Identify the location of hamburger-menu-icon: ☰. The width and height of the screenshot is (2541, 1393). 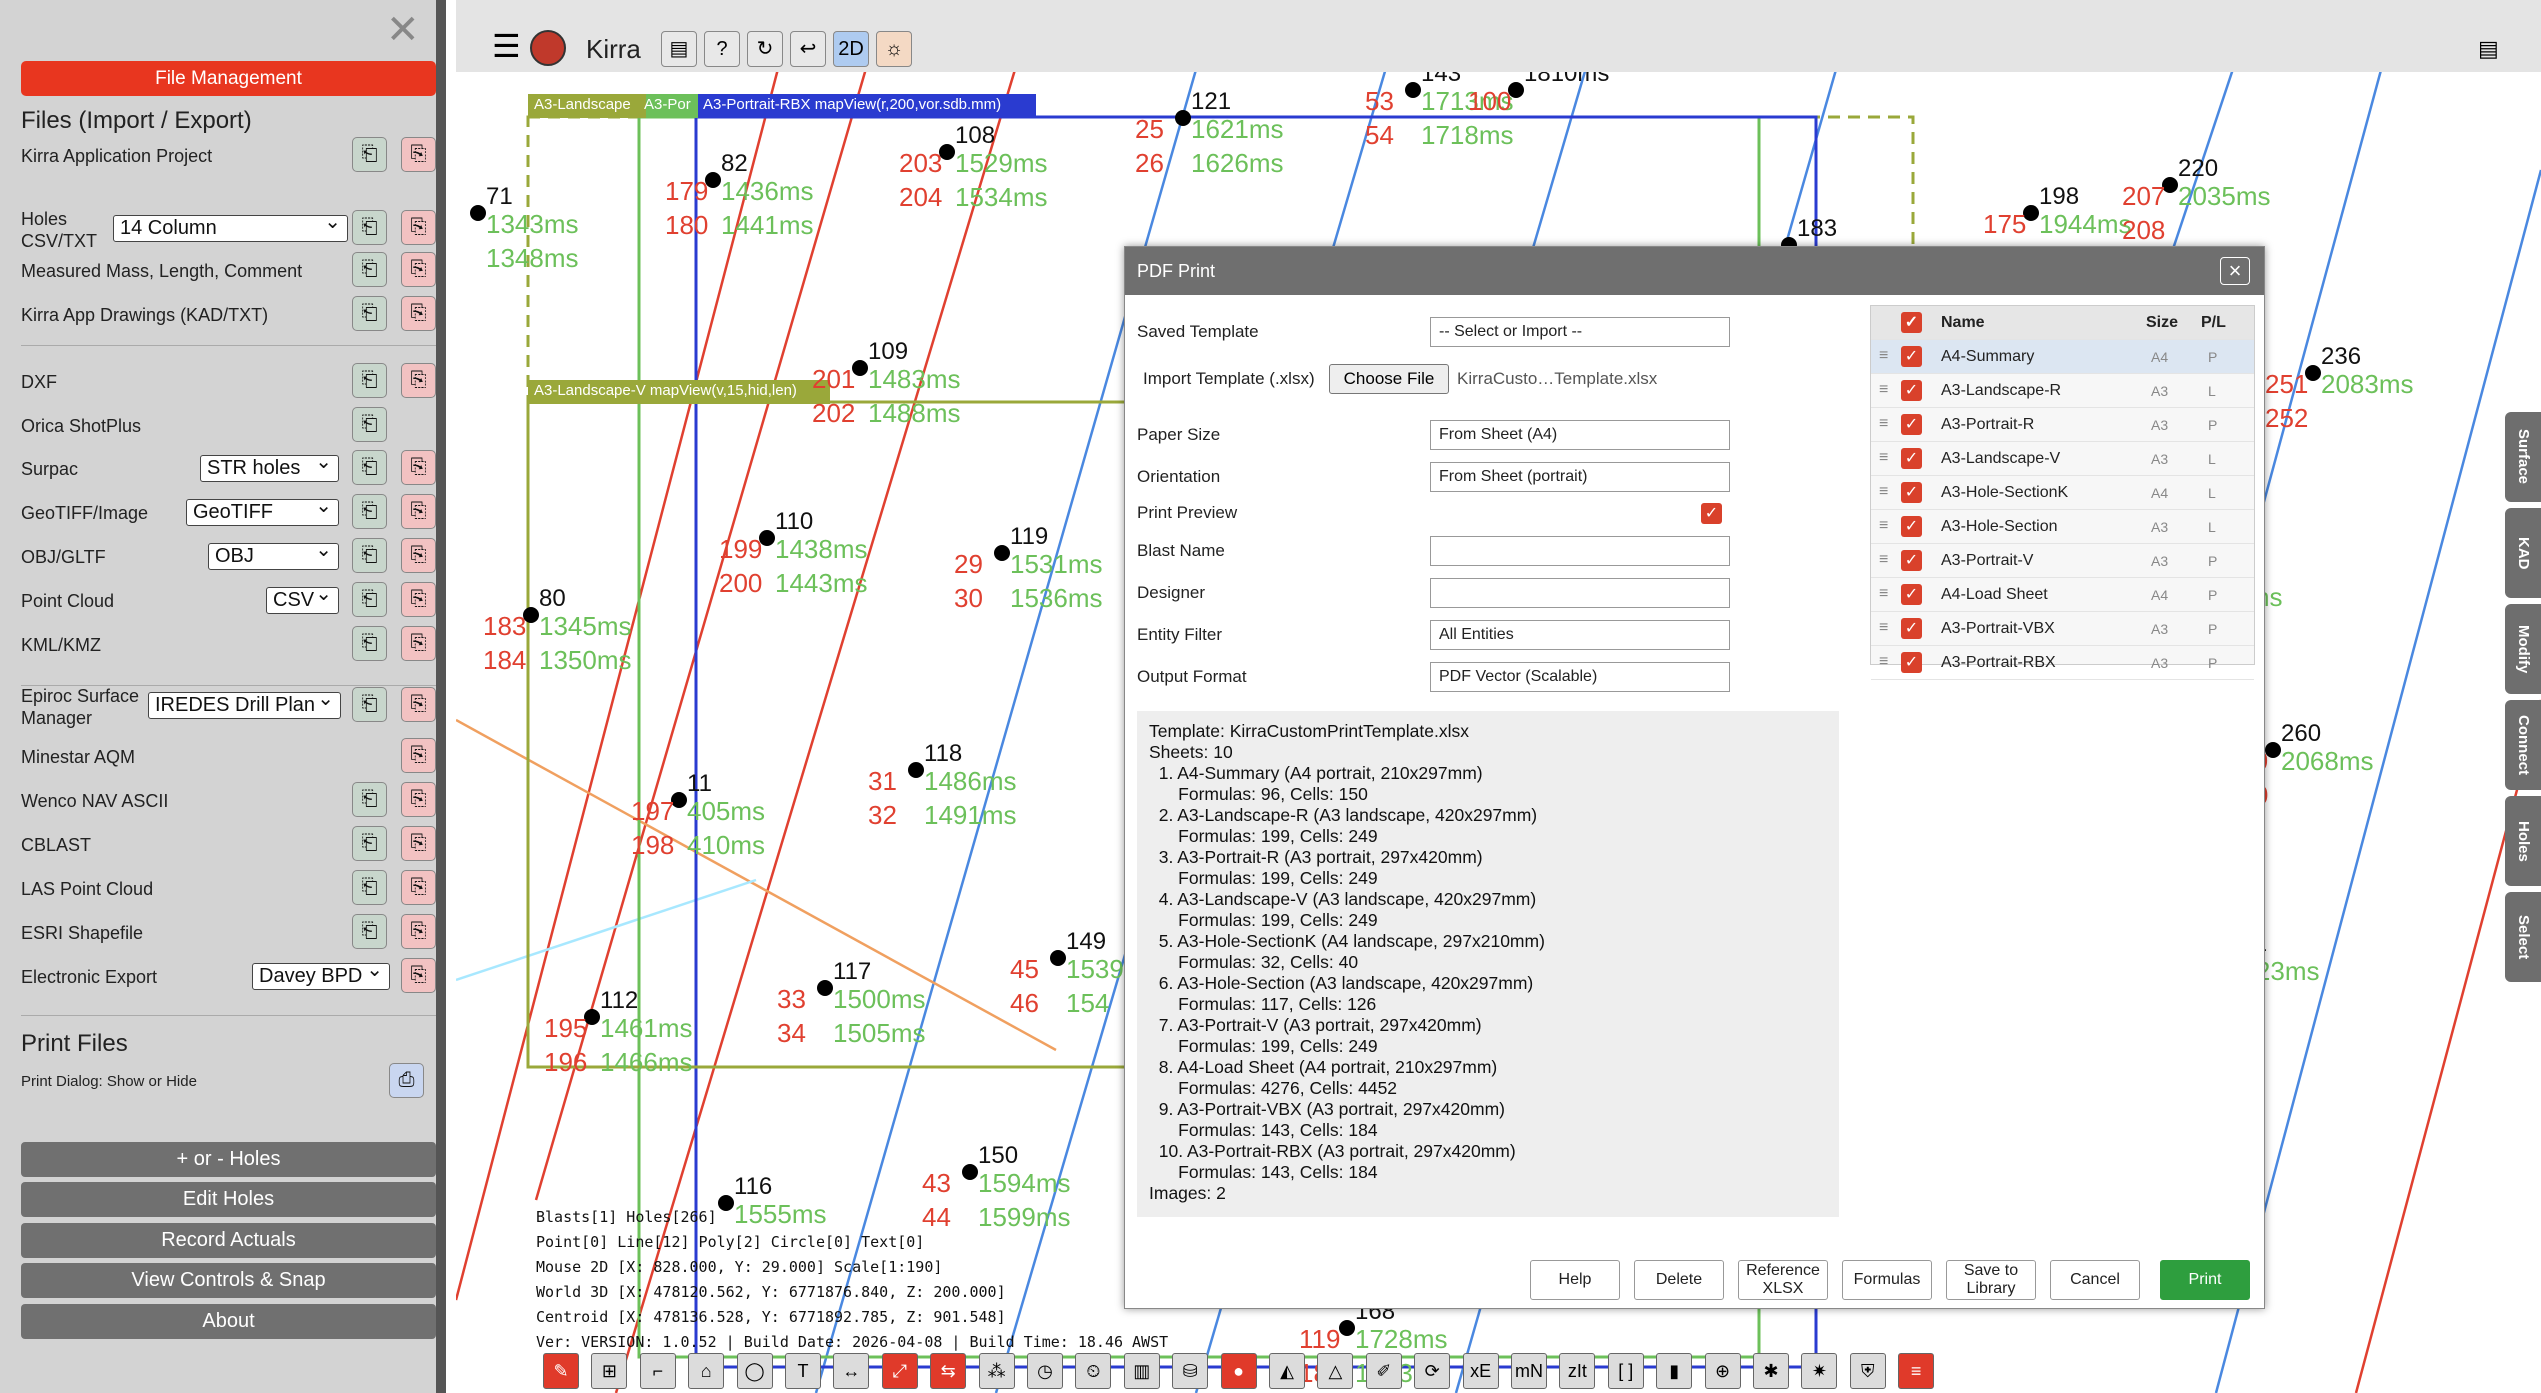
(506, 46).